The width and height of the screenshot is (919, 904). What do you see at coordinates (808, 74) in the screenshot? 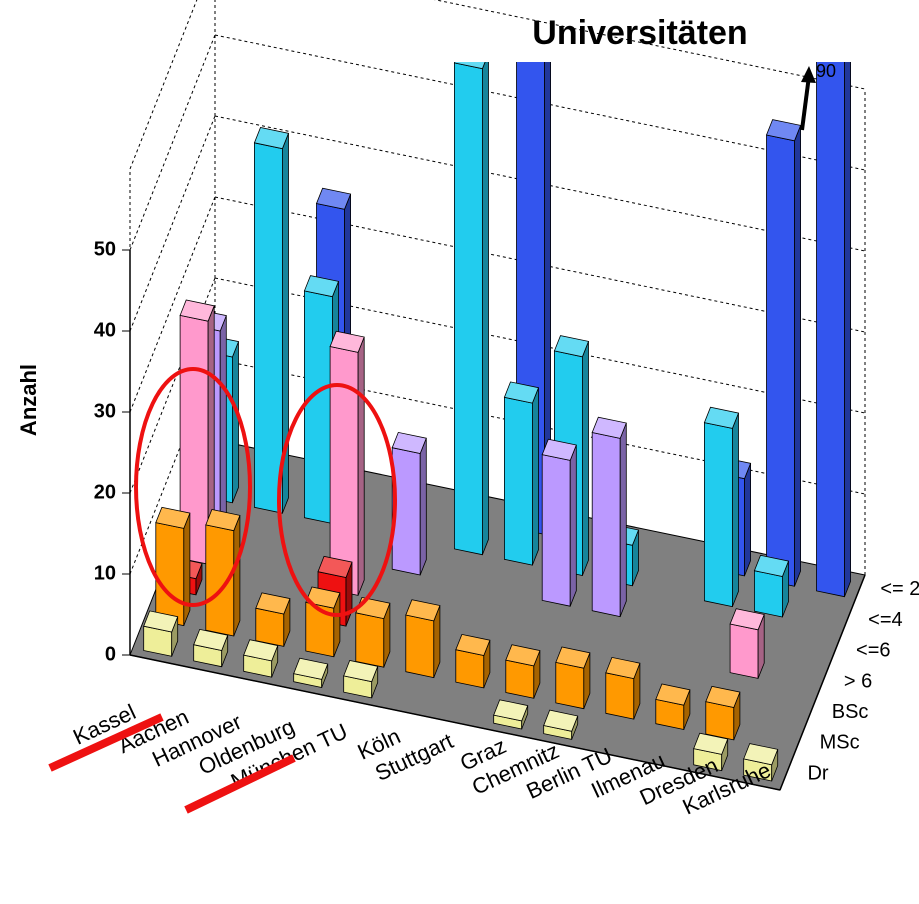
I see `annotation-arrowhead` at bounding box center [808, 74].